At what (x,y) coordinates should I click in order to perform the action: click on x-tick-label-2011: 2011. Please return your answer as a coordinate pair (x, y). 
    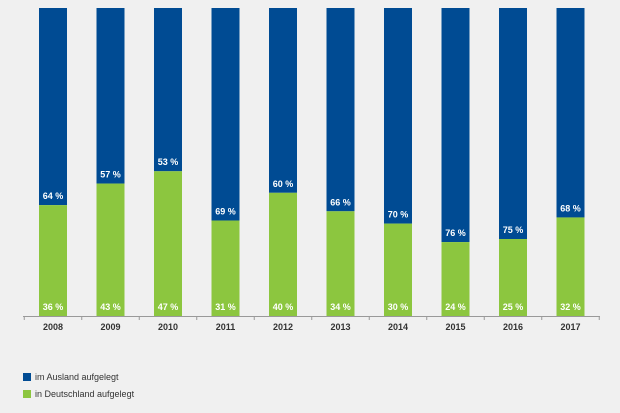
    Looking at the image, I should click on (226, 327).